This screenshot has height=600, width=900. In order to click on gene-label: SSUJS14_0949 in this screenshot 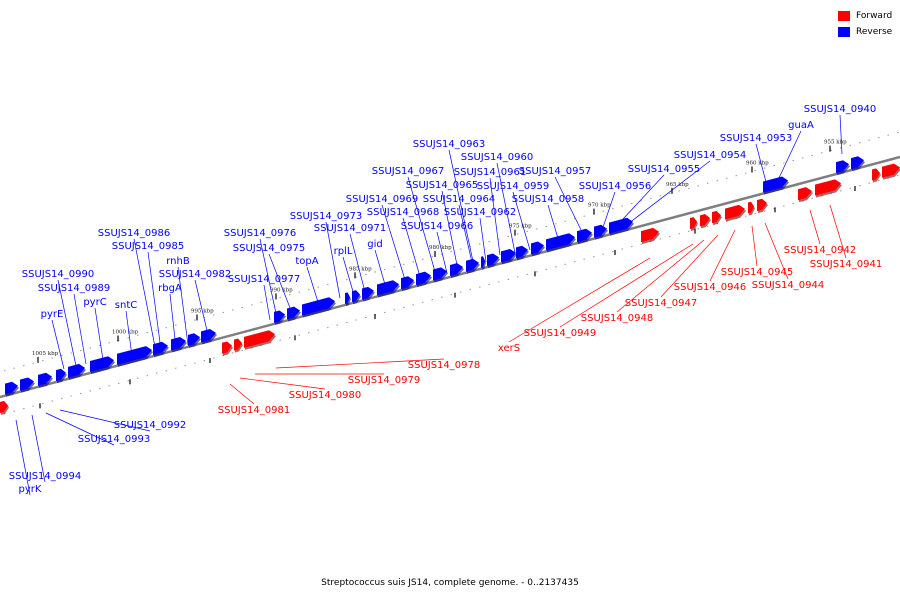, I will do `click(560, 333)`.